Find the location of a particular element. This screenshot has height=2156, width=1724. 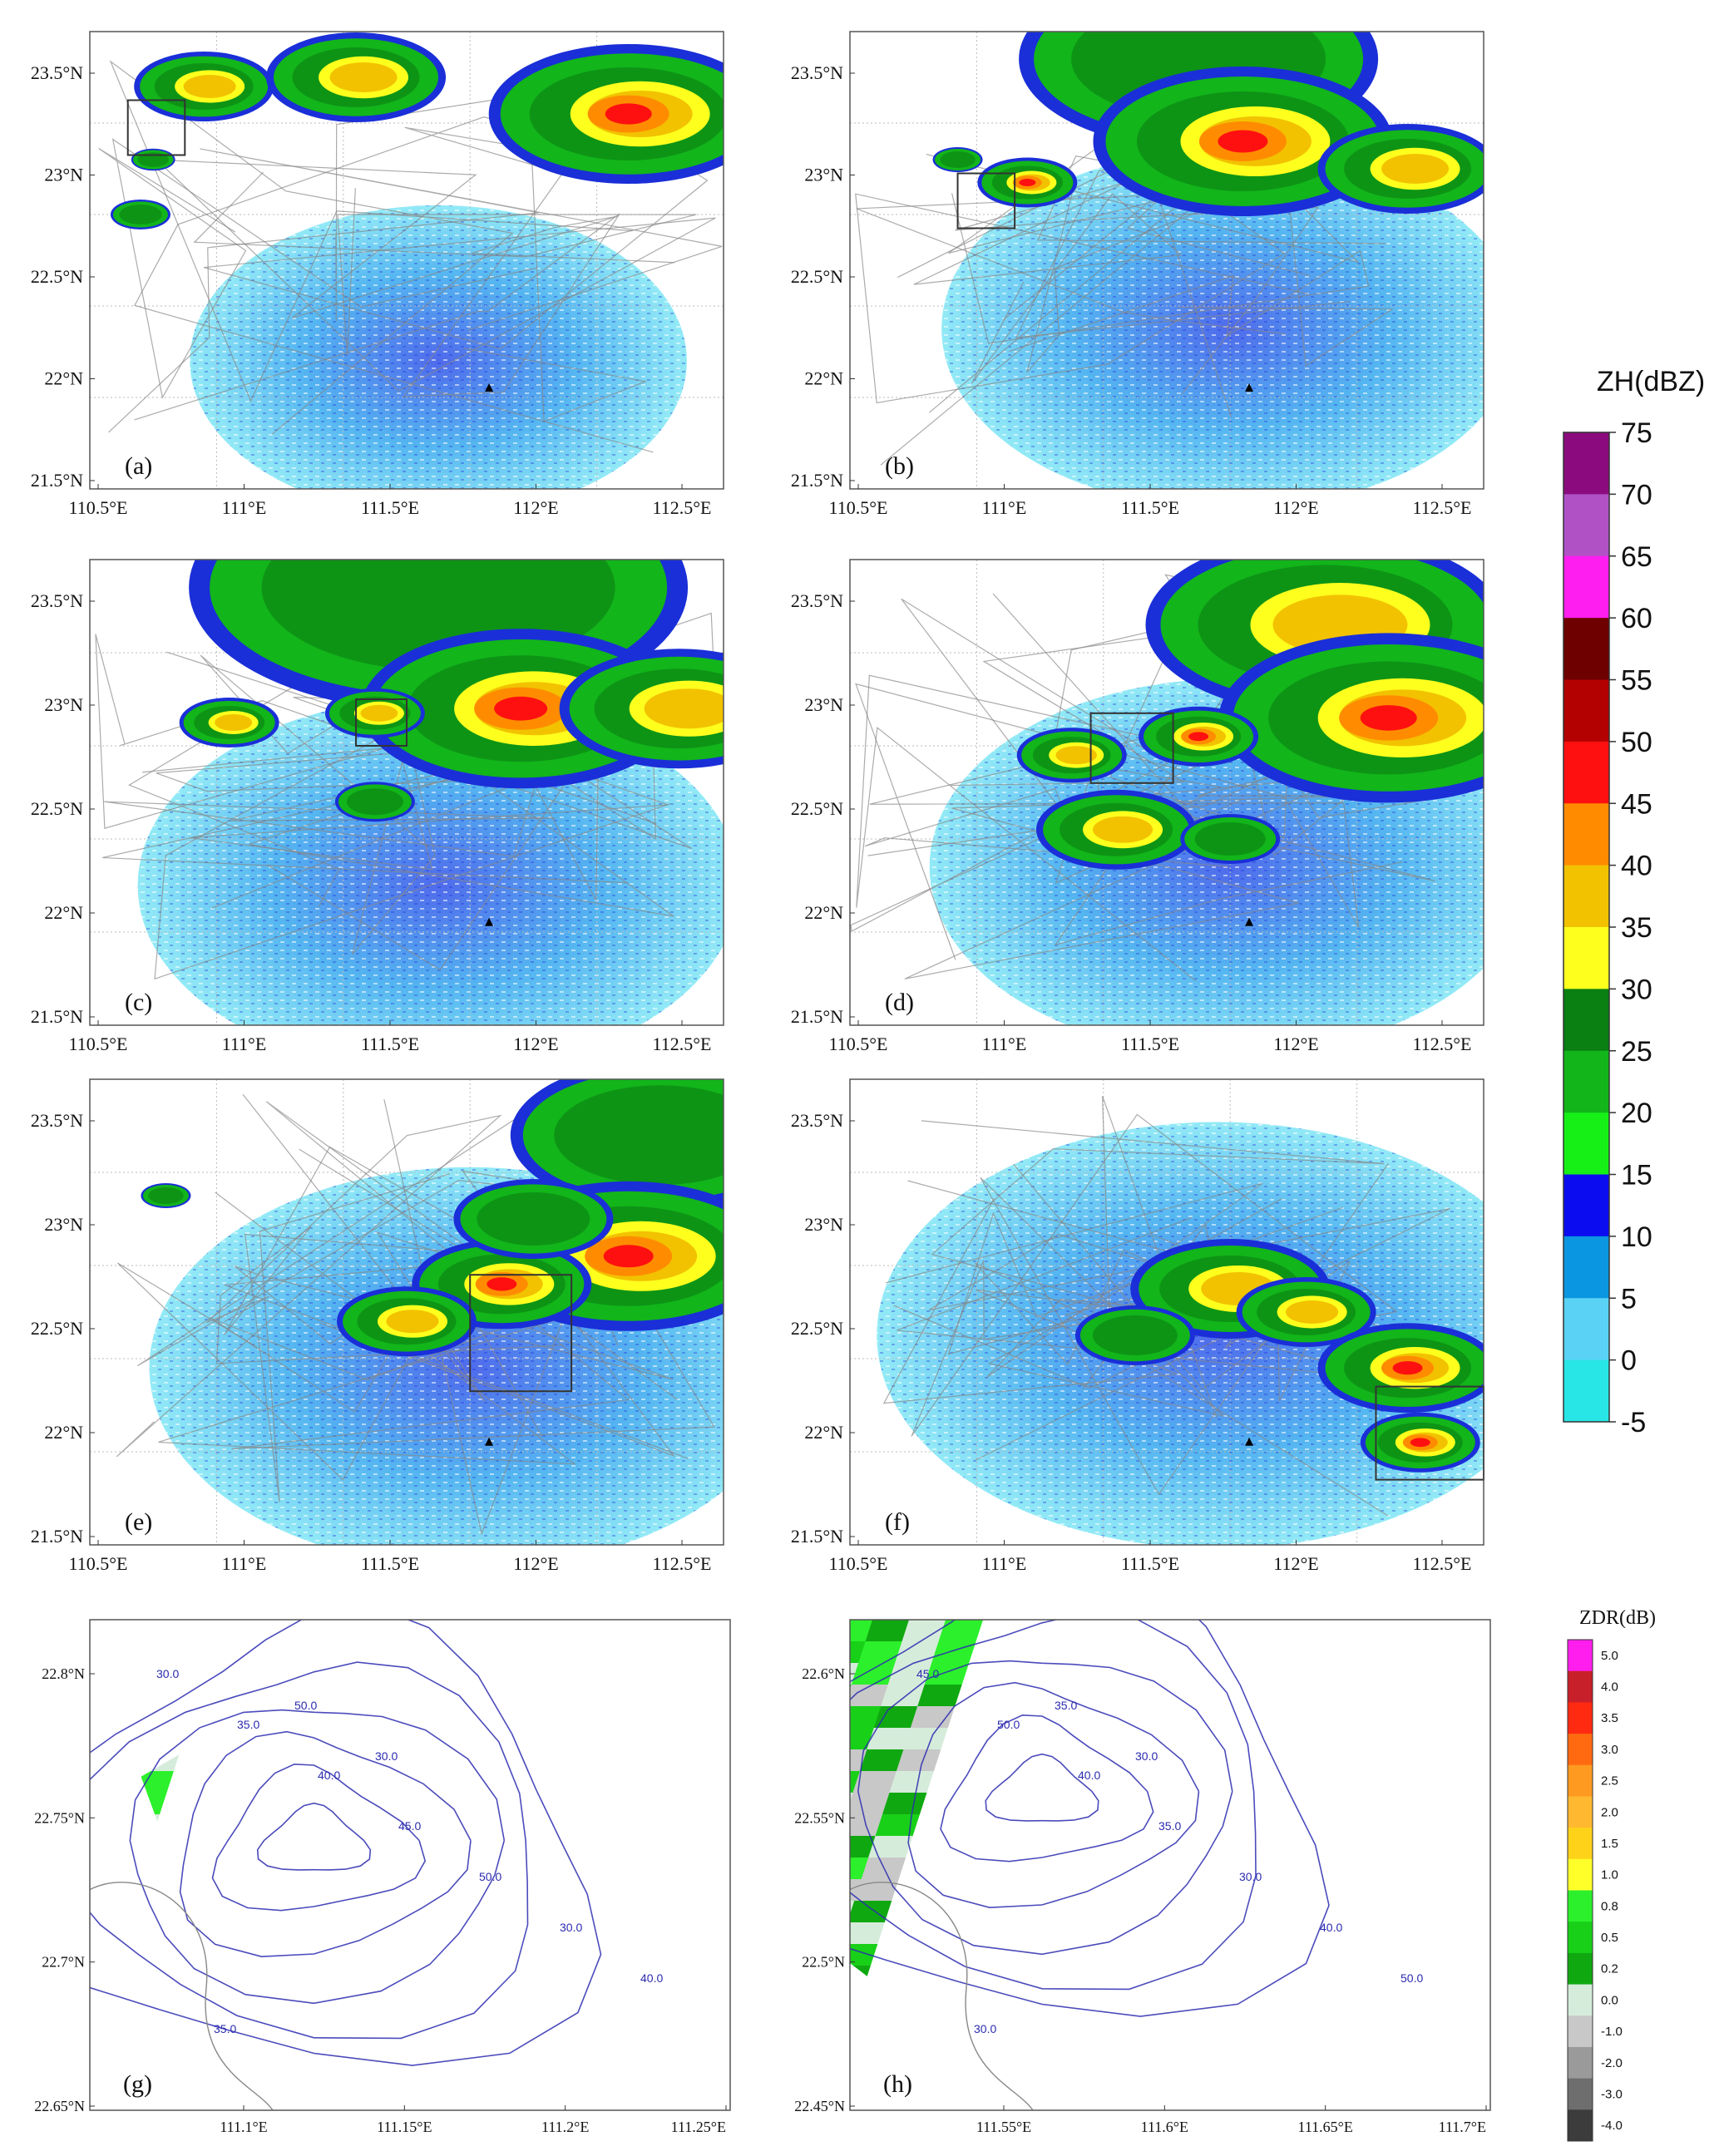

lat-tick-label: 22.45°N is located at coordinates (820, 2106).